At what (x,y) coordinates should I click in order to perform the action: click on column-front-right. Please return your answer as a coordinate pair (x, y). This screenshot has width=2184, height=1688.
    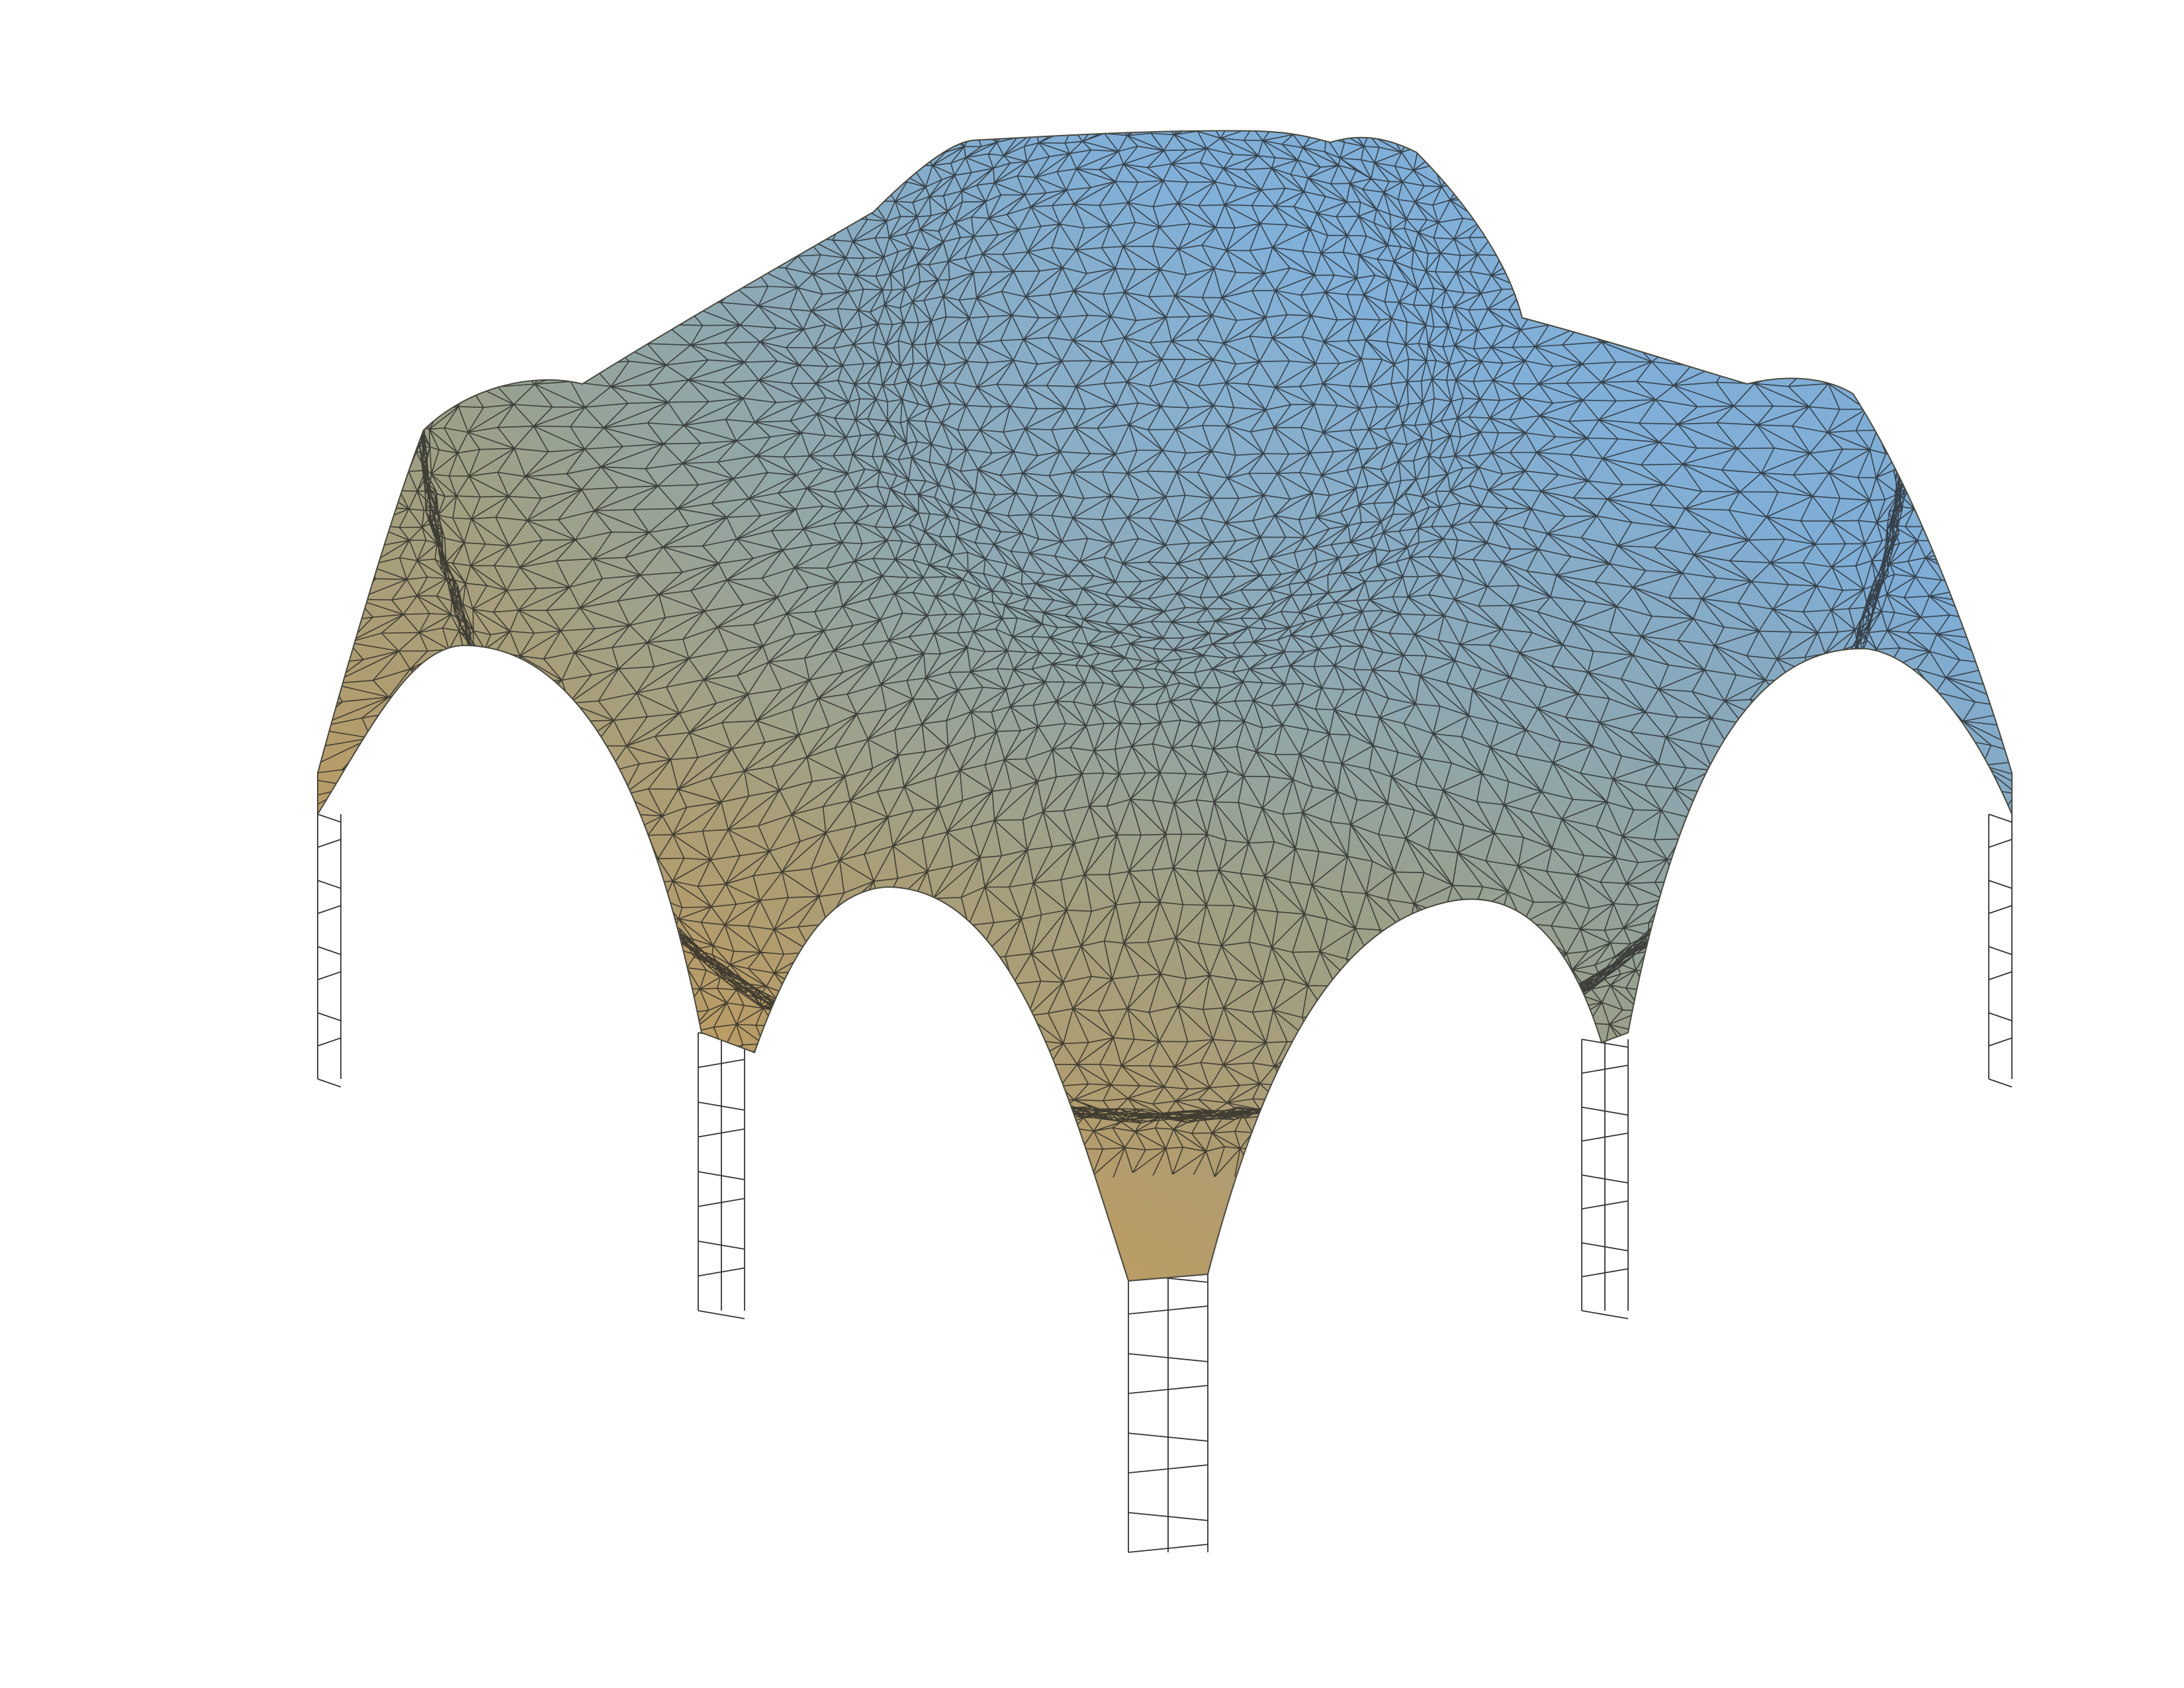
    Looking at the image, I should click on (1605, 1179).